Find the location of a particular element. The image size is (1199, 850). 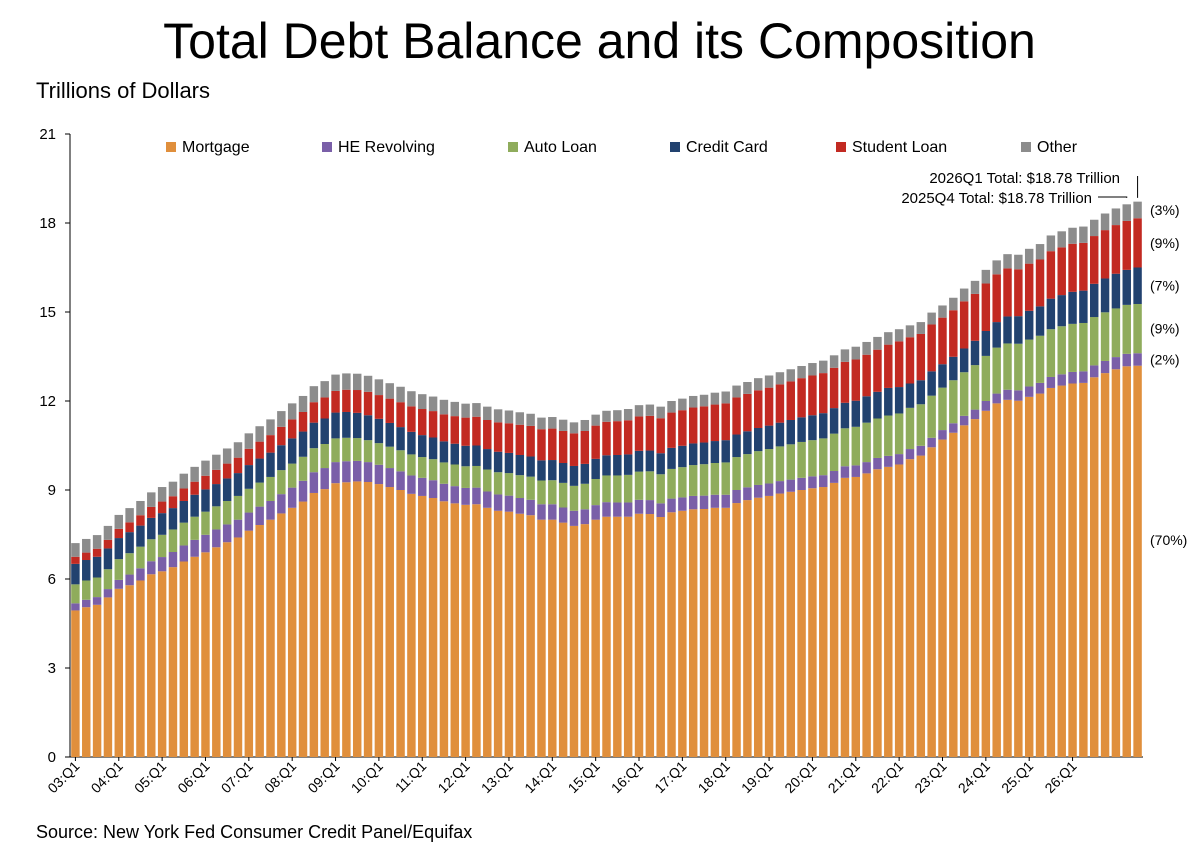

x-tick-label: 05:Q1 is located at coordinates (150, 777).